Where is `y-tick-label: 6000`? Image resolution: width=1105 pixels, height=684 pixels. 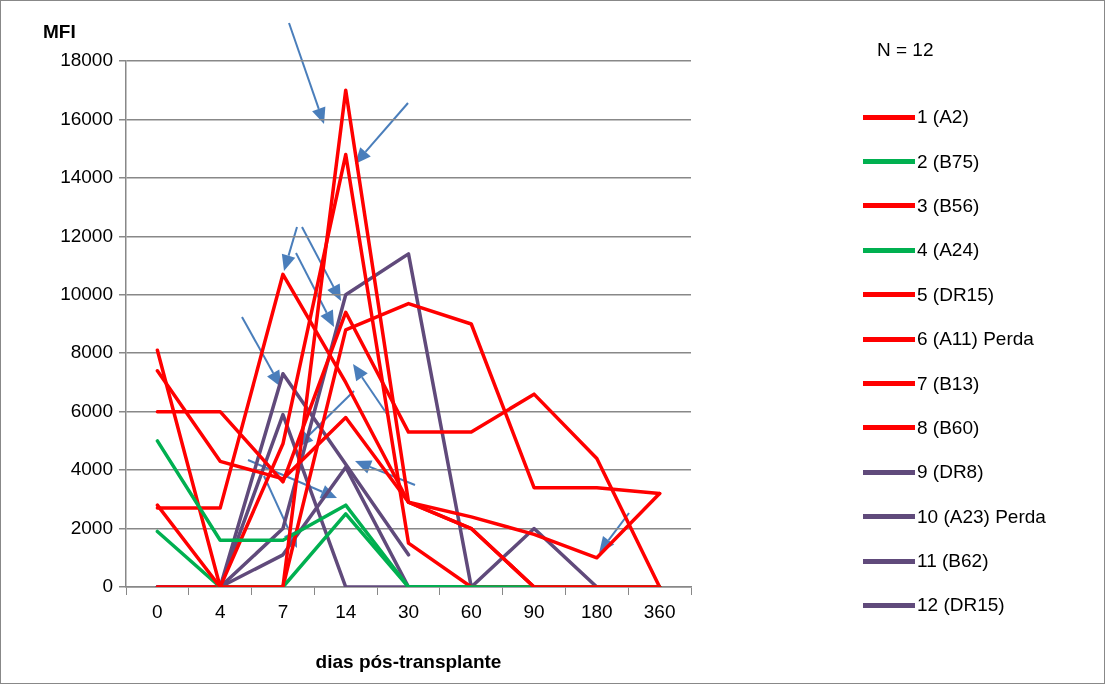 y-tick-label: 6000 is located at coordinates (91, 410).